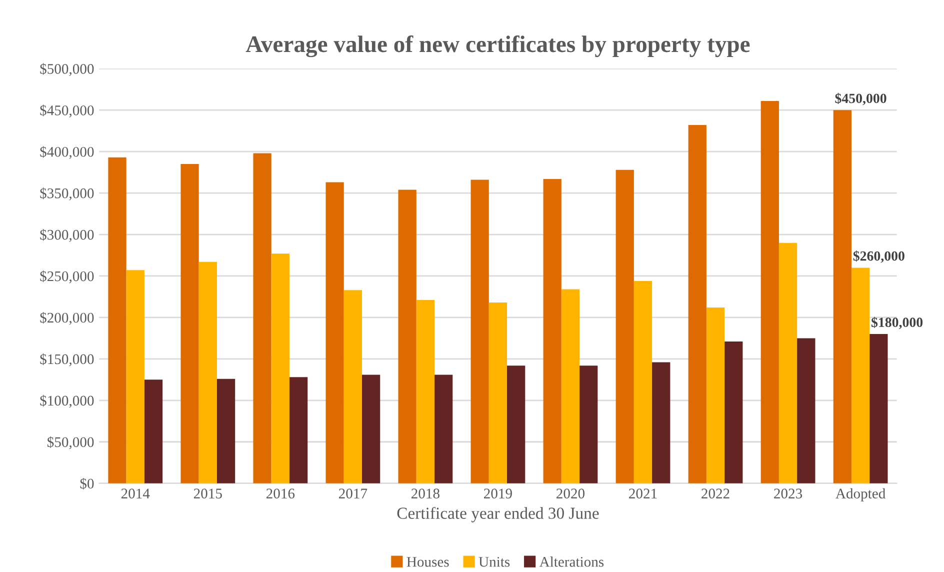 This screenshot has height=572, width=944. I want to click on y-tick-label: $100,000, so click(67, 401).